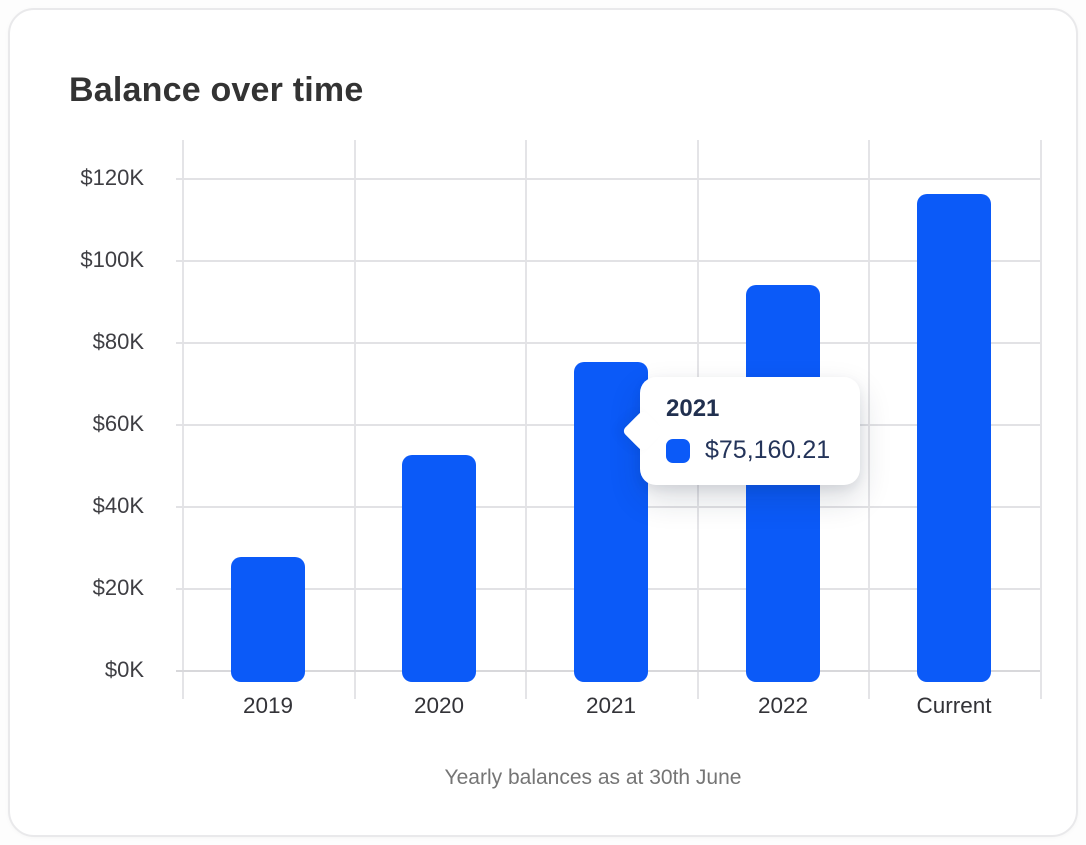 This screenshot has height=845, width=1086. I want to click on x-axis-category-label: 2021, so click(611, 705).